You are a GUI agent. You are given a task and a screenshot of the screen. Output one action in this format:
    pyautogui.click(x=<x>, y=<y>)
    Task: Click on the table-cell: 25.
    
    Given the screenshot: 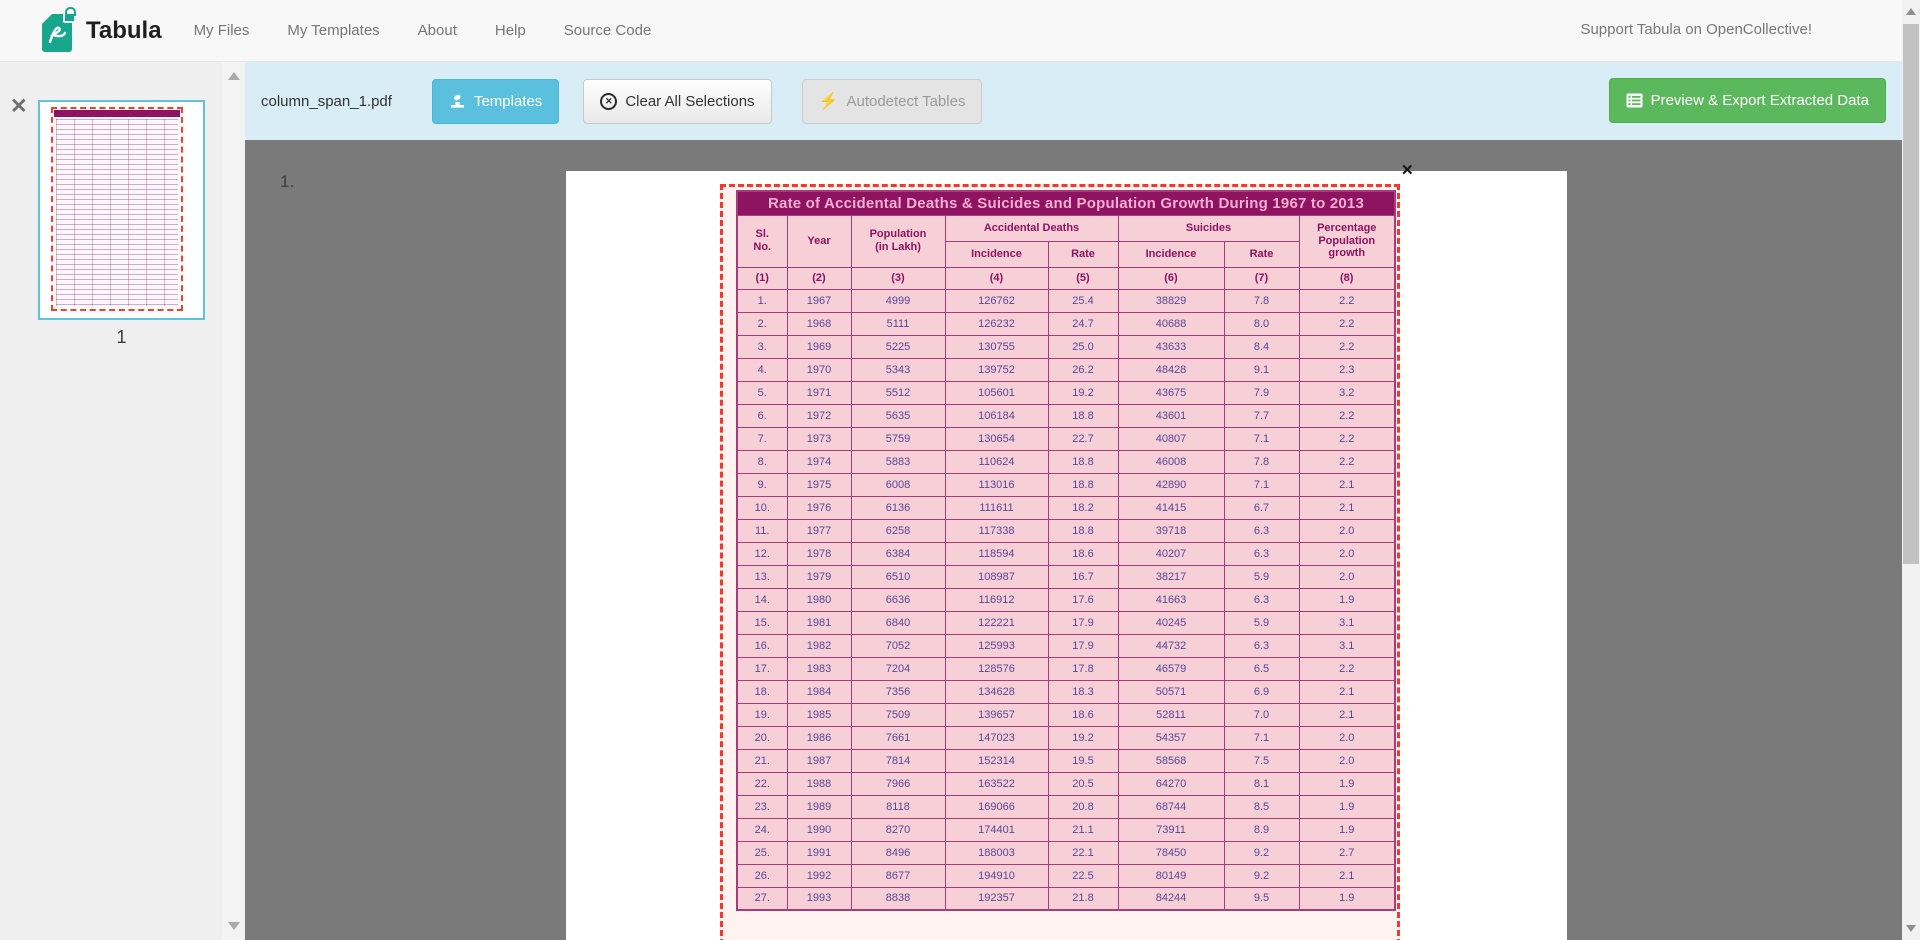 What is the action you would take?
    pyautogui.click(x=762, y=852)
    